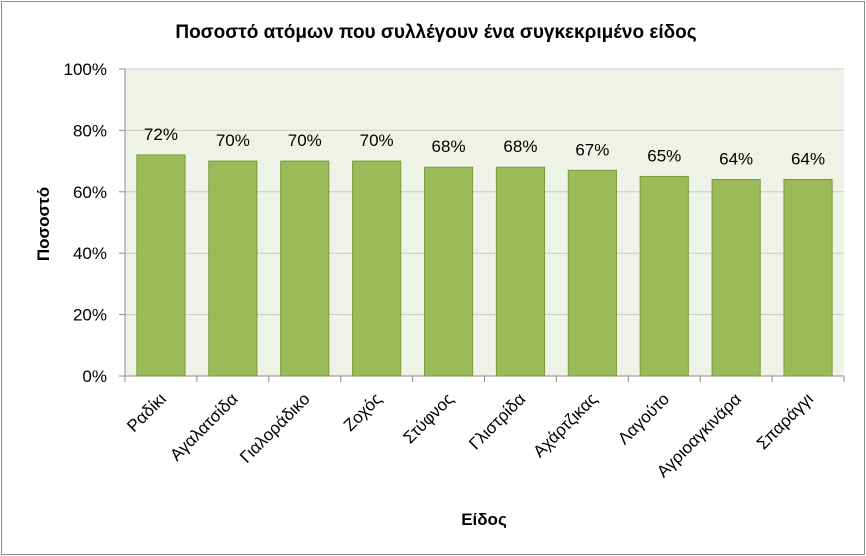  Describe the element at coordinates (643, 418) in the screenshot. I see `x-tick-label: Λαγούτο` at that location.